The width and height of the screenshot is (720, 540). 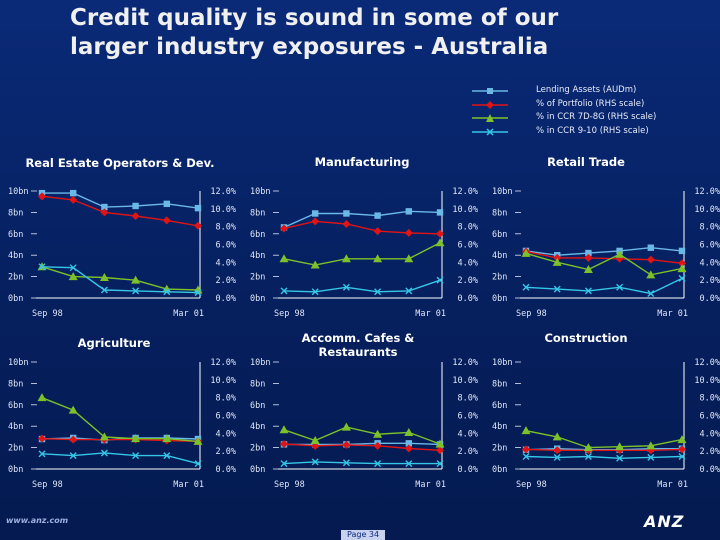 I want to click on chart-title: Real Estate Operators & Dev., so click(x=119, y=163).